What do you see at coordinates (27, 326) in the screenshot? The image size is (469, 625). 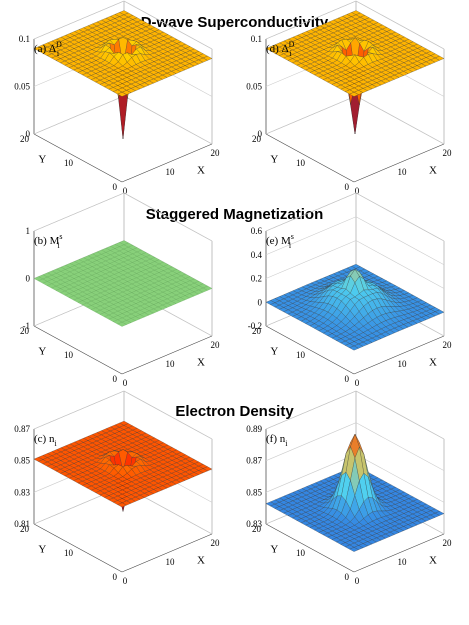 I see `z-tick-label: -1` at bounding box center [27, 326].